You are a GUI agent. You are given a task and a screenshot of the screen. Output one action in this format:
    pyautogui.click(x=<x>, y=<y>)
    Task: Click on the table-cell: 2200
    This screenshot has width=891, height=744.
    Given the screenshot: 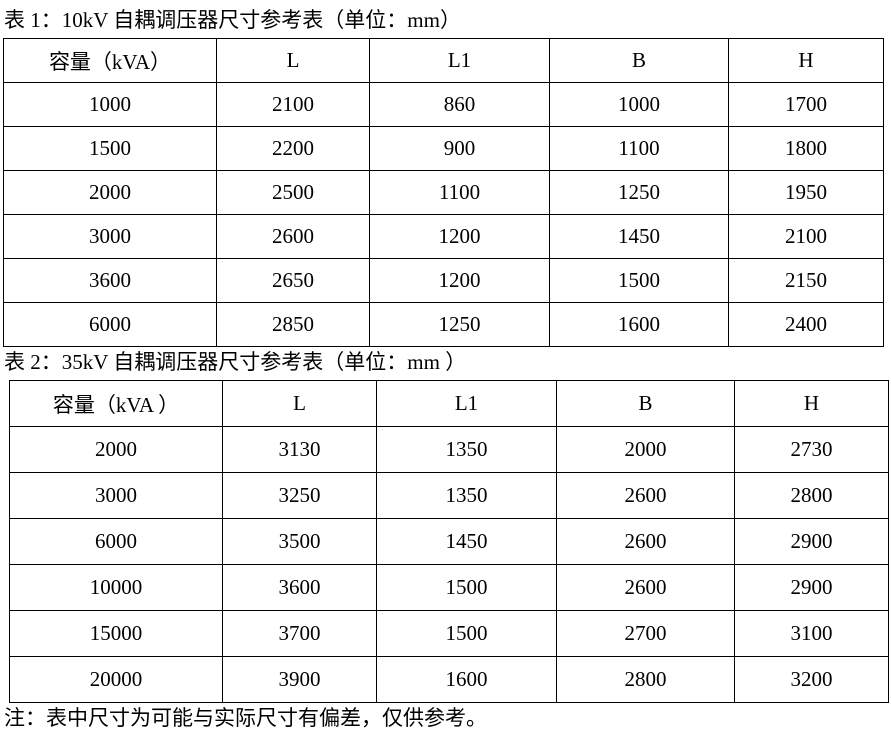 What is the action you would take?
    pyautogui.click(x=293, y=148)
    